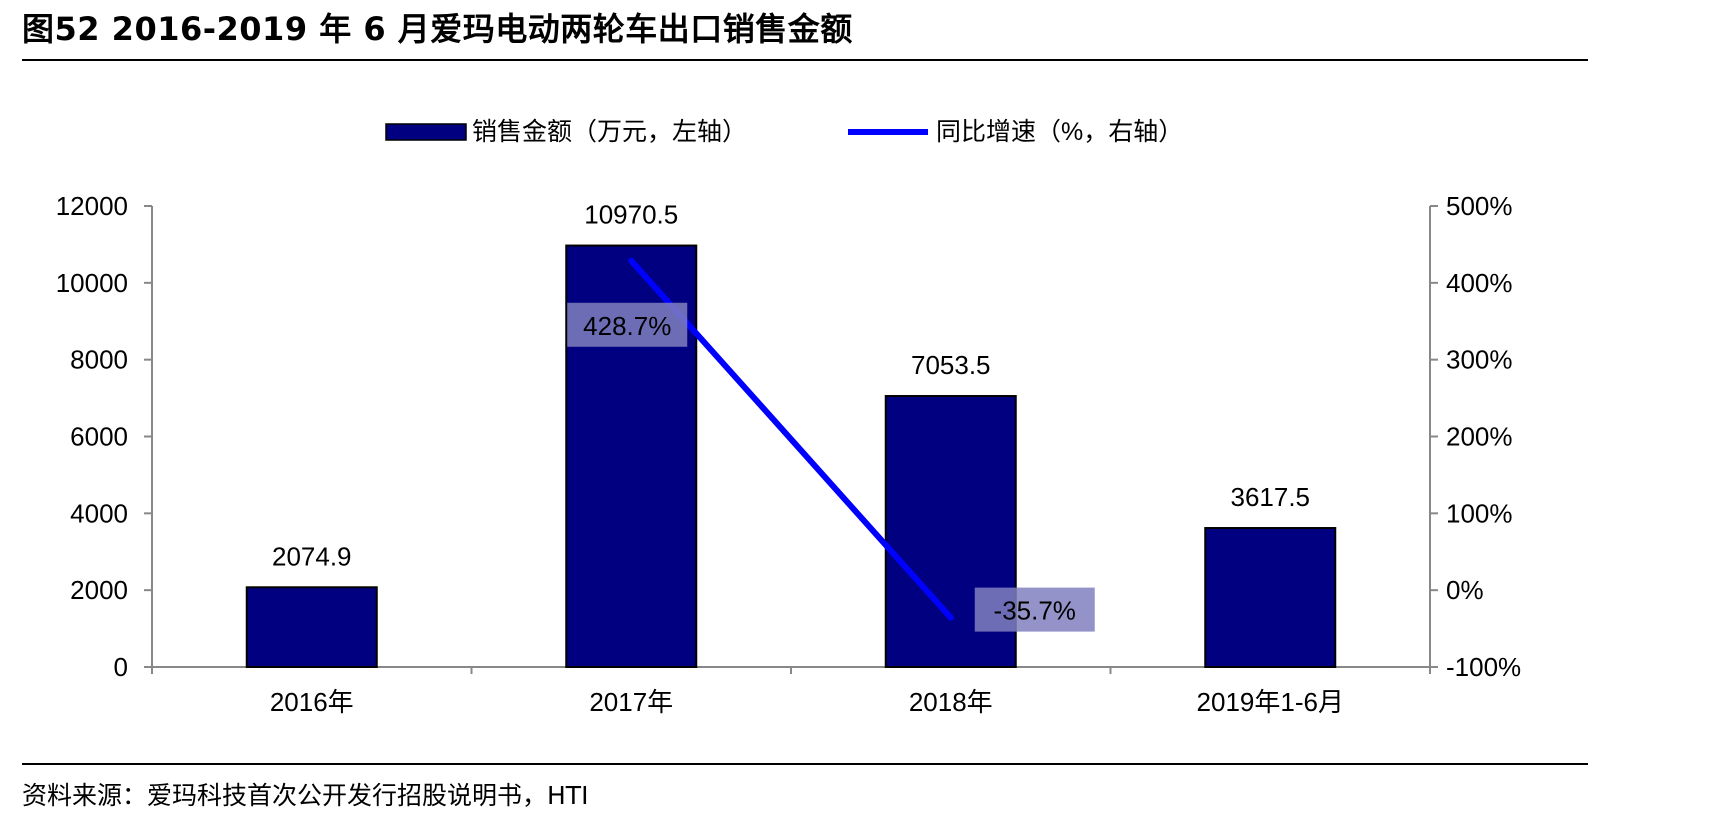 The image size is (1734, 817). Describe the element at coordinates (1059, 132) in the screenshot. I see `legend-line-label: 同比增速（%，右轴）` at that location.